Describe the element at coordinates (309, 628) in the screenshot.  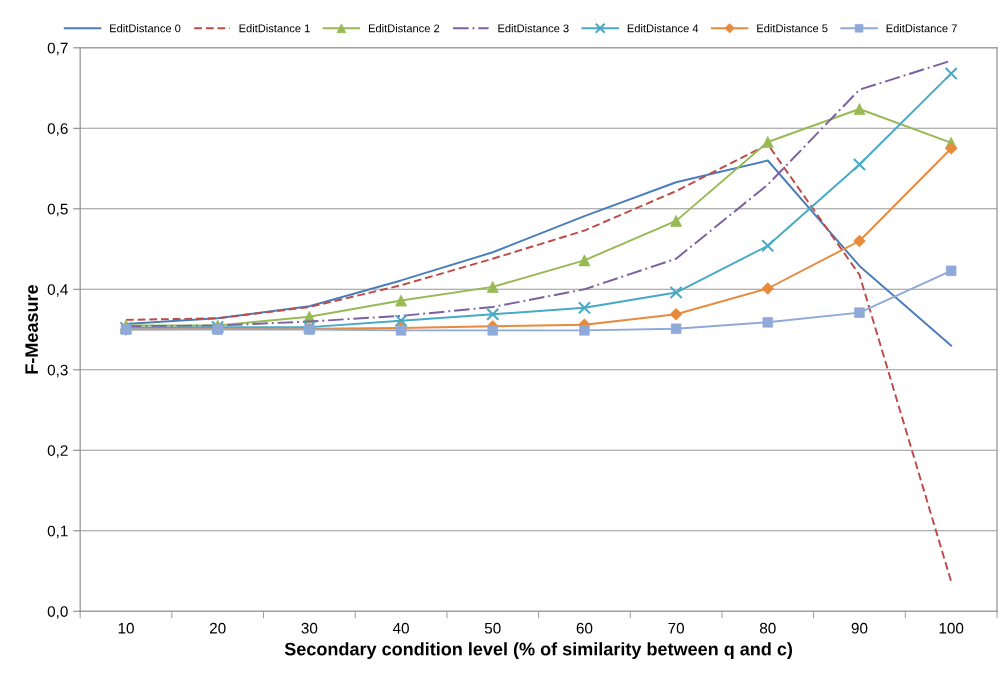
I see `x-tick-label: 30` at that location.